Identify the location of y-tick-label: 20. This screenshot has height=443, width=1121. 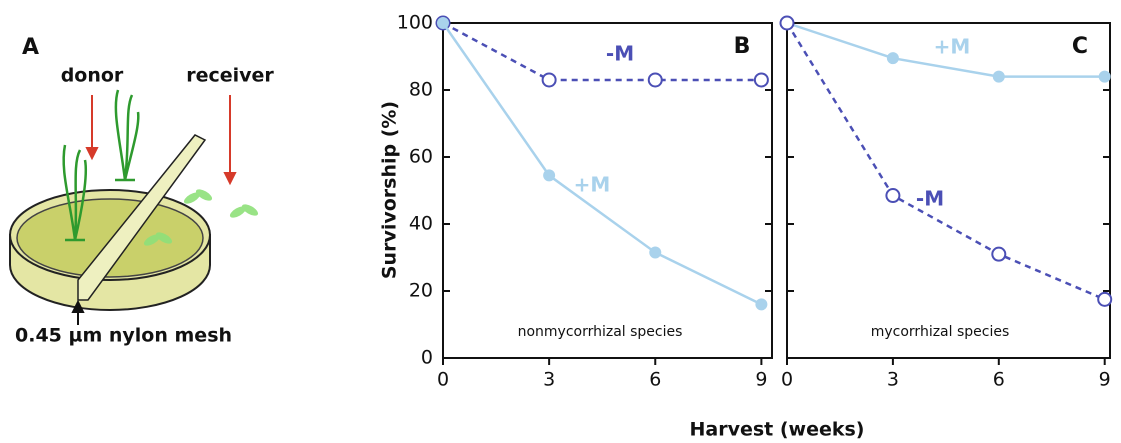
(421, 291).